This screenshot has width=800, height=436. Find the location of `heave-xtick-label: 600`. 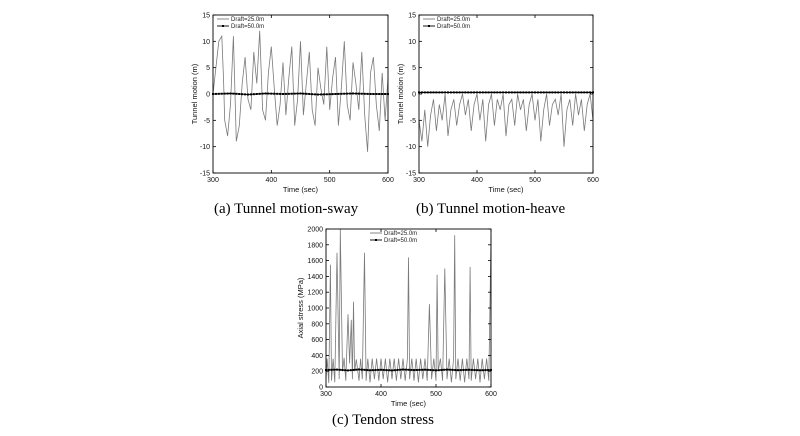

heave-xtick-label: 600 is located at coordinates (593, 180).